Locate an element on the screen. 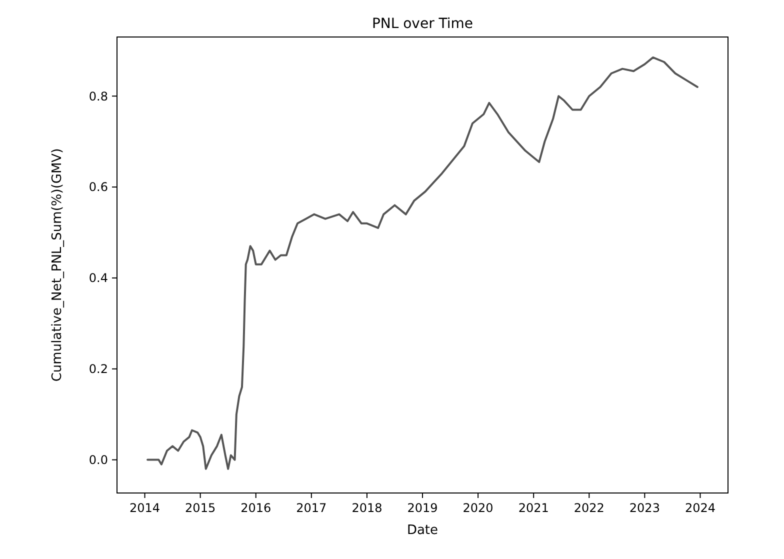 The image size is (784, 559). x-tick-label: 2014 is located at coordinates (145, 508).